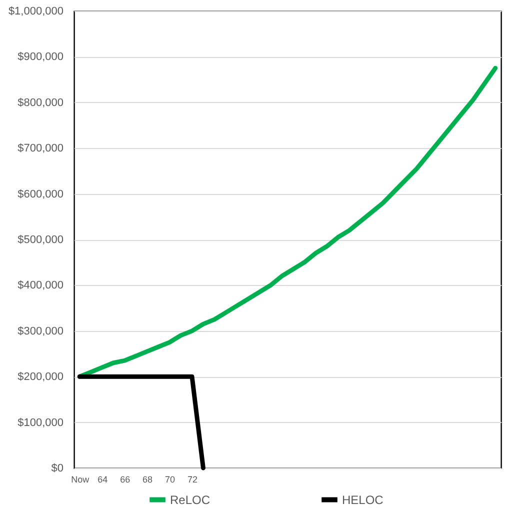  What do you see at coordinates (41, 422) in the screenshot?
I see `y-tick-label: $100,000` at bounding box center [41, 422].